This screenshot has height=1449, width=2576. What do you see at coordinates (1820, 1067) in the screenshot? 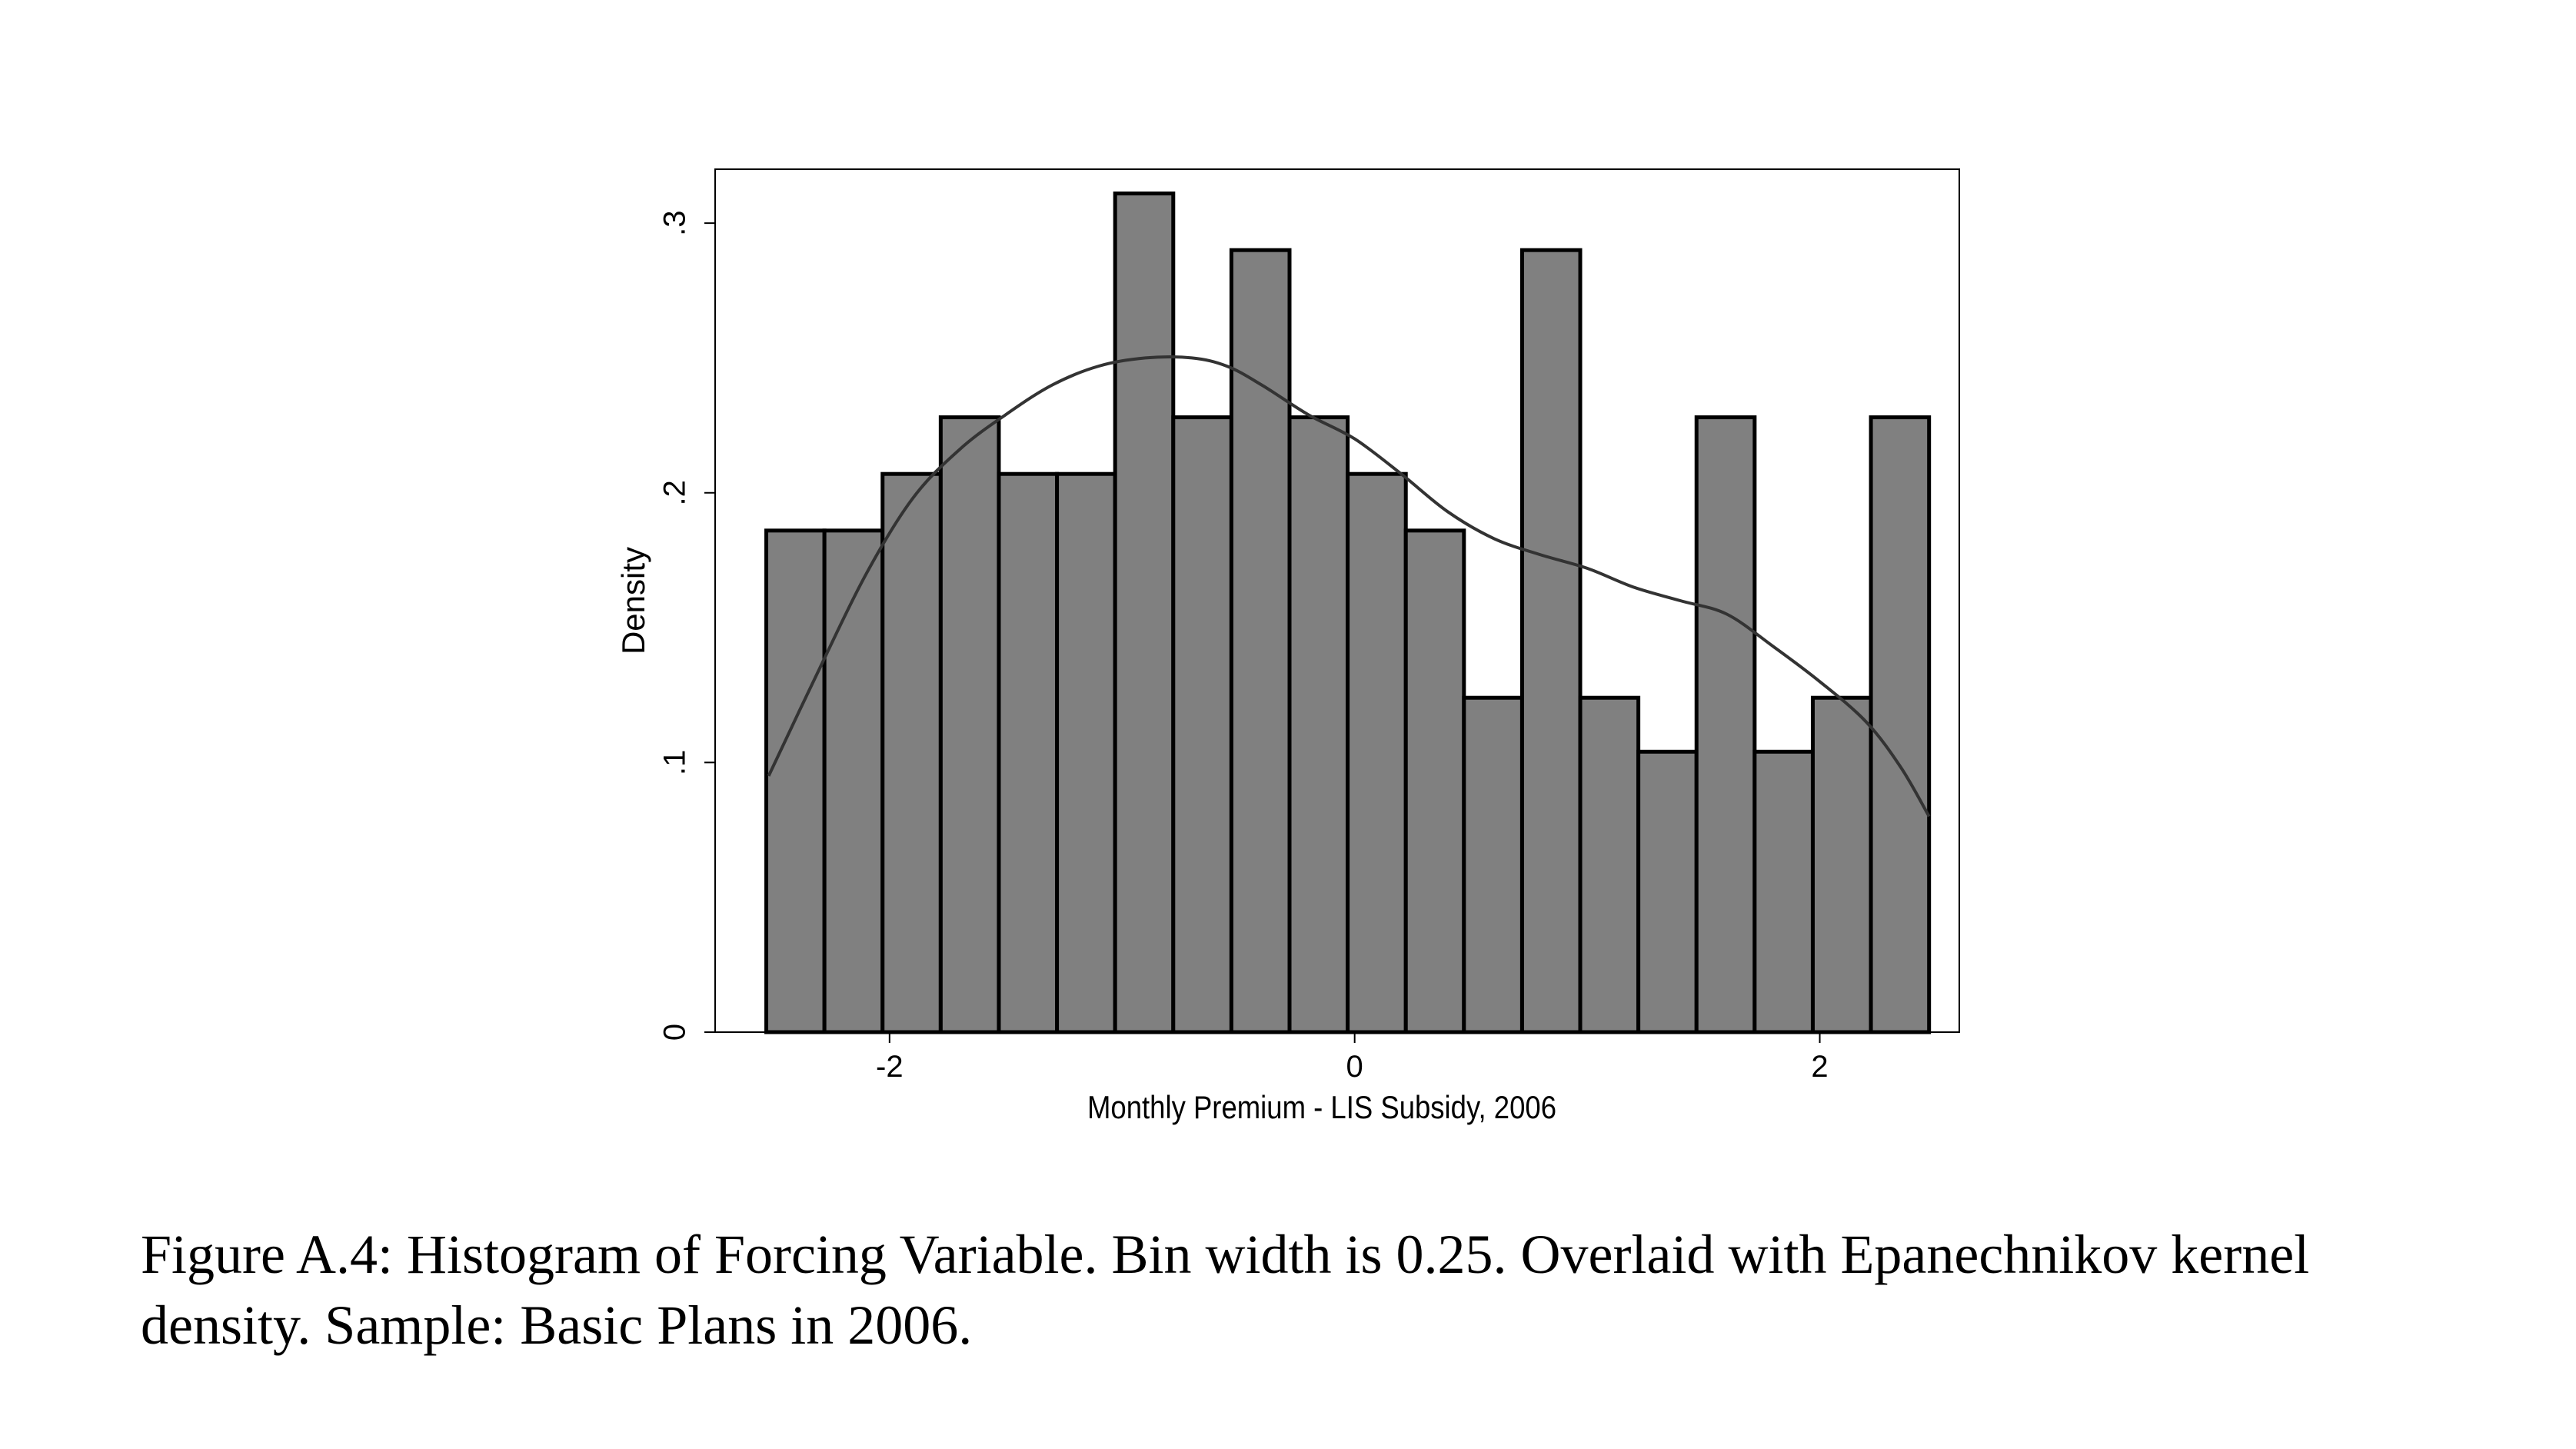
I see `x-tick-label: 2` at bounding box center [1820, 1067].